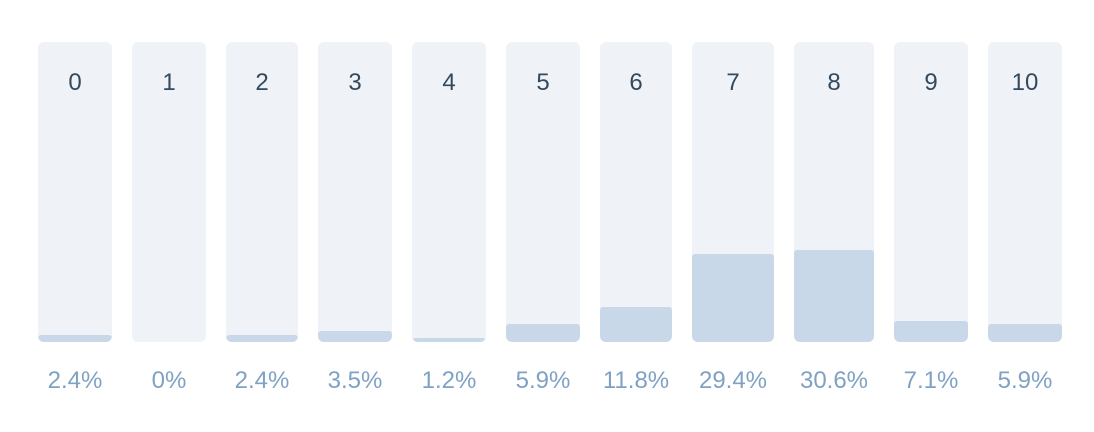 This screenshot has height=432, width=1094. What do you see at coordinates (931, 380) in the screenshot?
I see `value-label: 7.1%` at bounding box center [931, 380].